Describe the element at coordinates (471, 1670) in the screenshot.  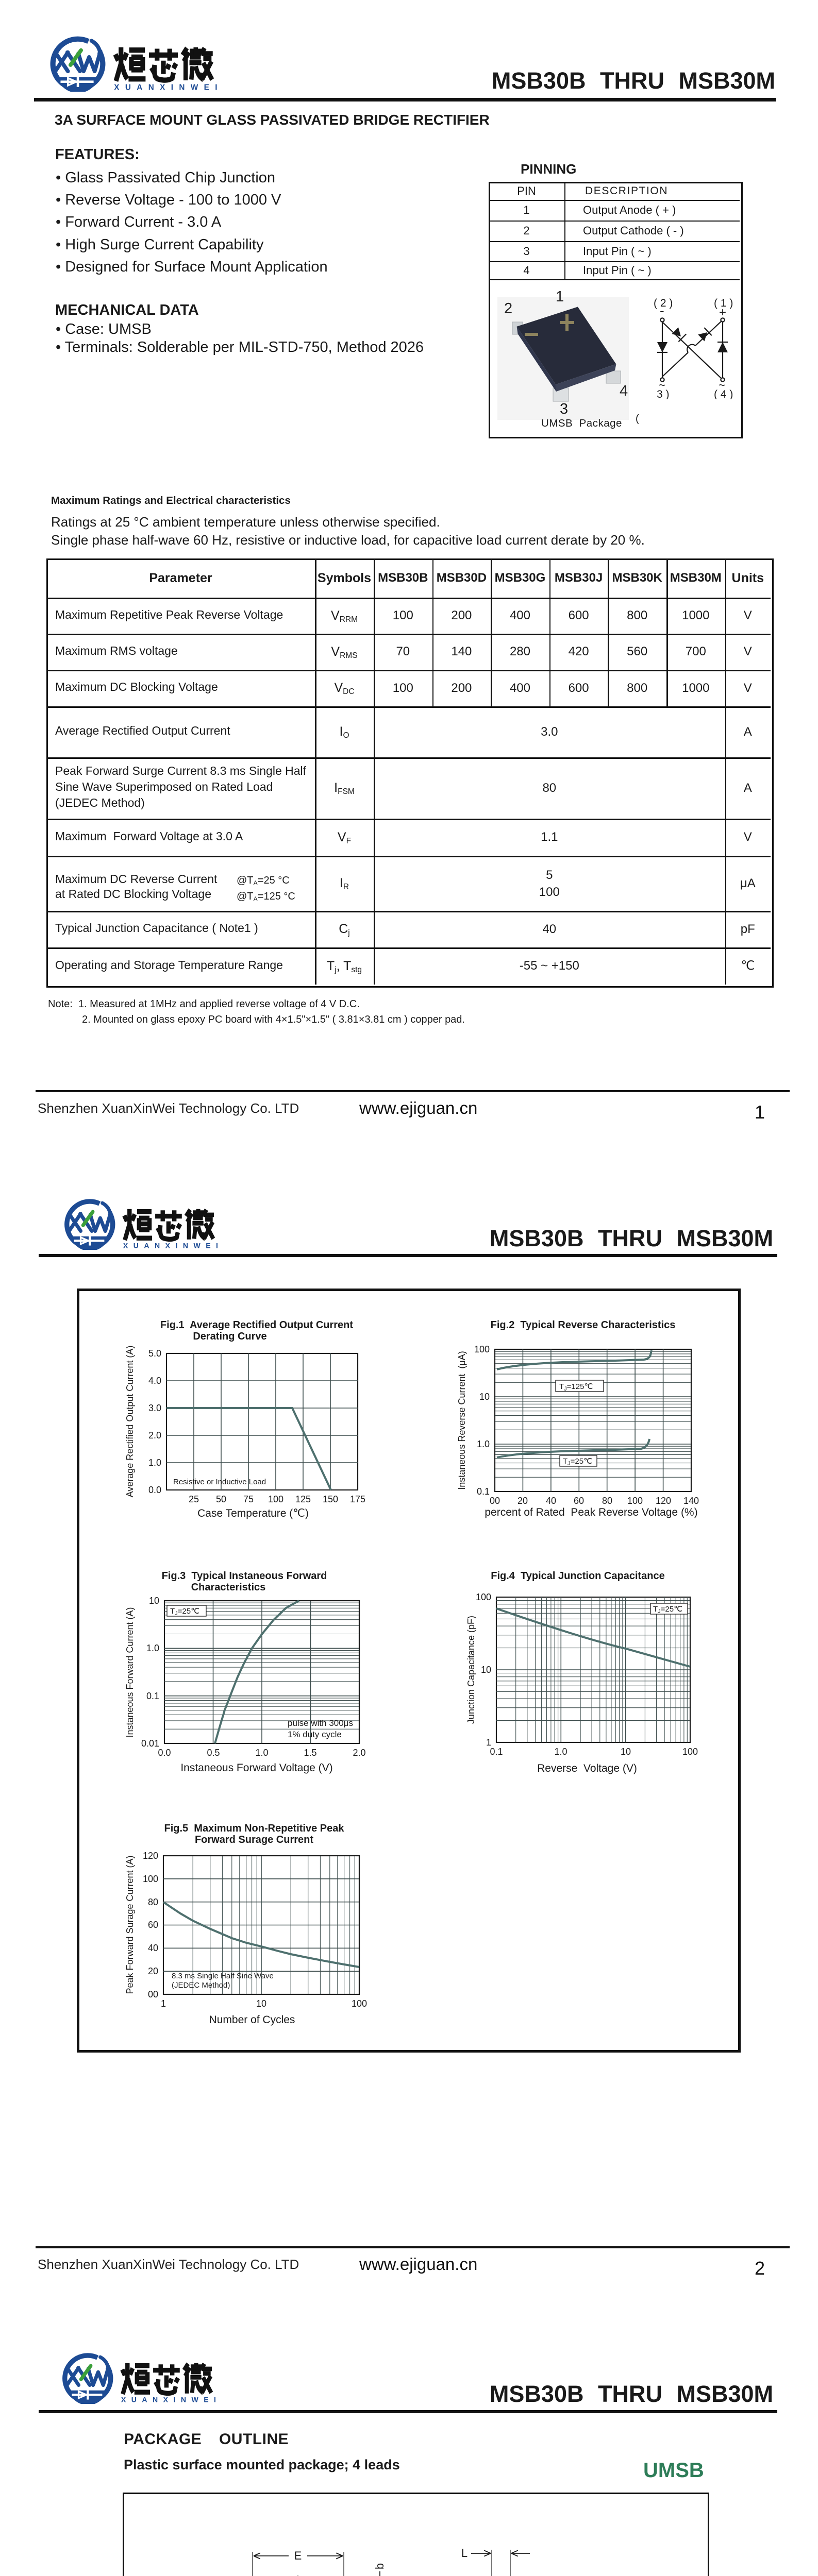
I see `svg-text: Junction Capacitance (pF)` at that location.